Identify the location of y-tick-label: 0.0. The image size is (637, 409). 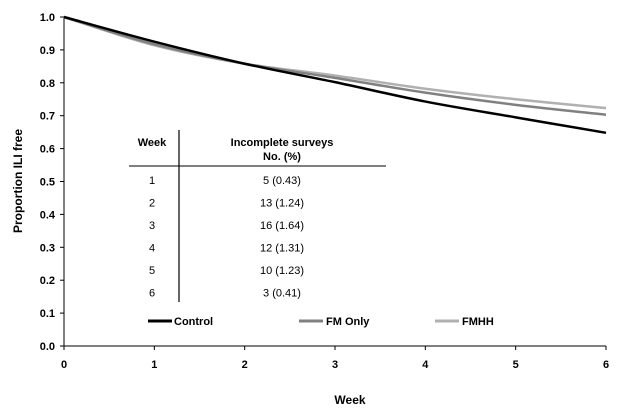
(47, 347).